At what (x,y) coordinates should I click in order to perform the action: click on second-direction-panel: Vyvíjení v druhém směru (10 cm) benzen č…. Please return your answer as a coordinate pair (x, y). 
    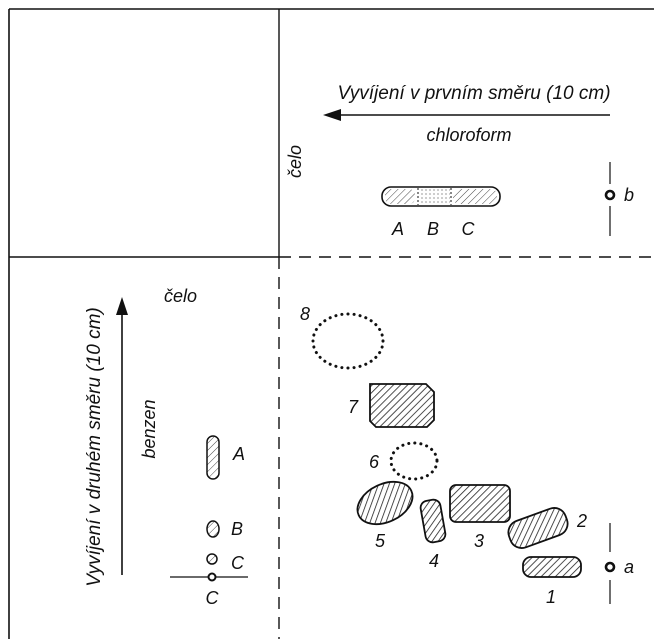
    Looking at the image, I should click on (166, 447).